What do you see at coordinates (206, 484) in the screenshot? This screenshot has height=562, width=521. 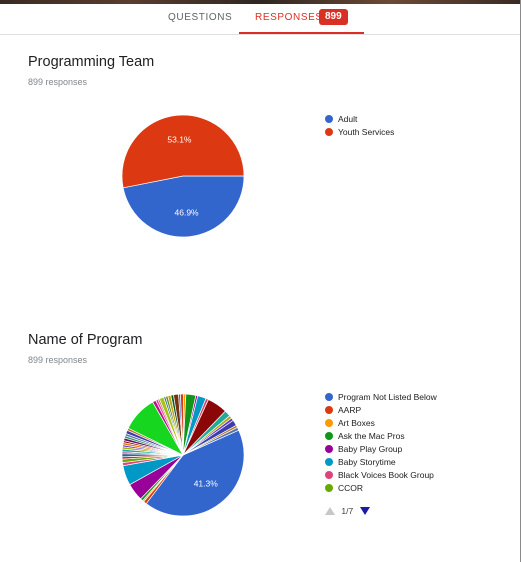 I see `pie-slice-label: 41.3%` at bounding box center [206, 484].